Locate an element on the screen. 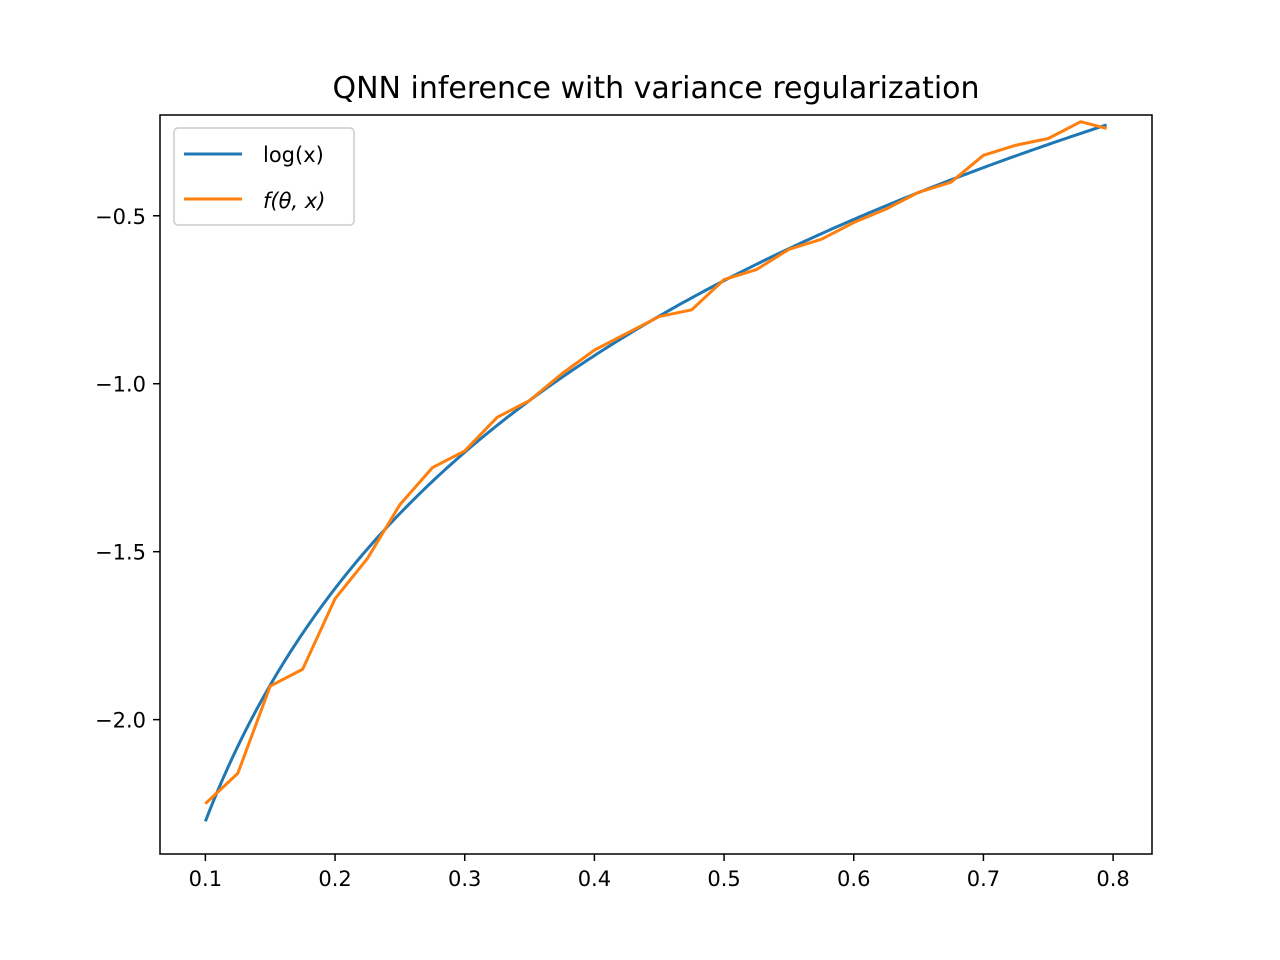 Image resolution: width=1280 pixels, height=960 pixels. legend-box is located at coordinates (264, 176).